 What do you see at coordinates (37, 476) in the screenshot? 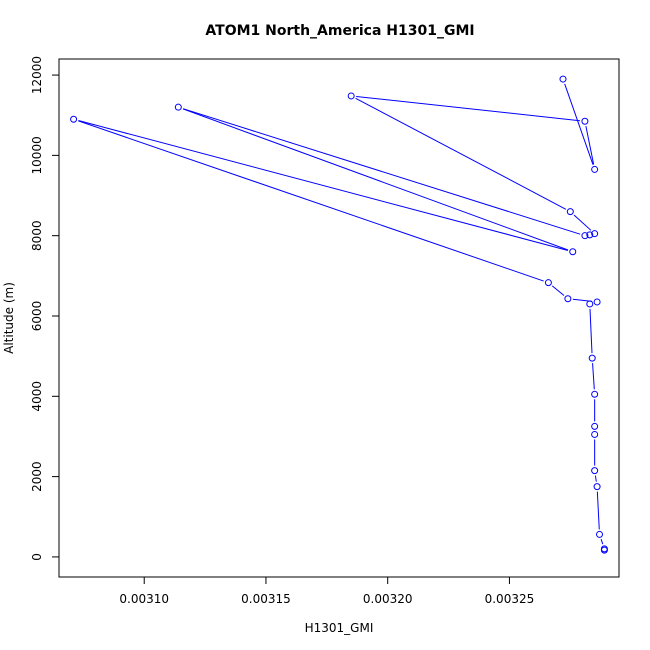
I see `y-tick-label: 2000` at bounding box center [37, 476].